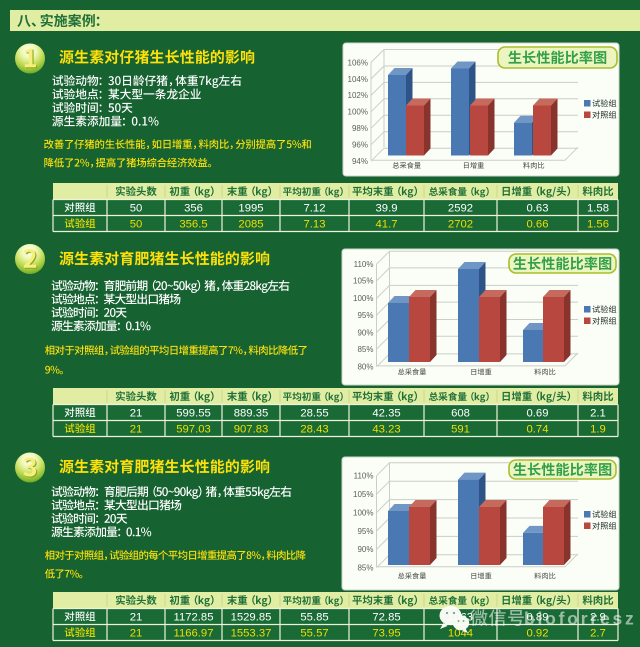 This screenshot has height=647, width=640. I want to click on svg-text: 889.35, so click(251, 414).